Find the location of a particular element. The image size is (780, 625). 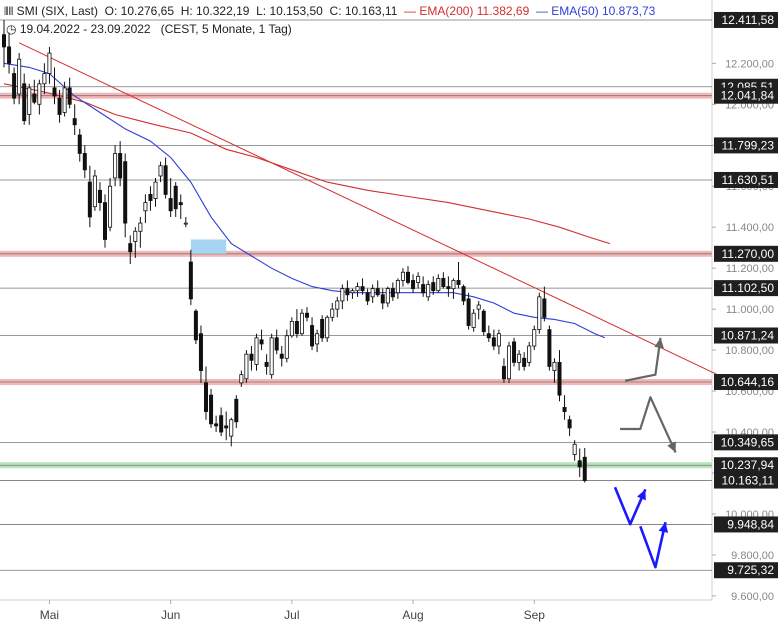

open-value: 10.276,65 is located at coordinates (147, 11).